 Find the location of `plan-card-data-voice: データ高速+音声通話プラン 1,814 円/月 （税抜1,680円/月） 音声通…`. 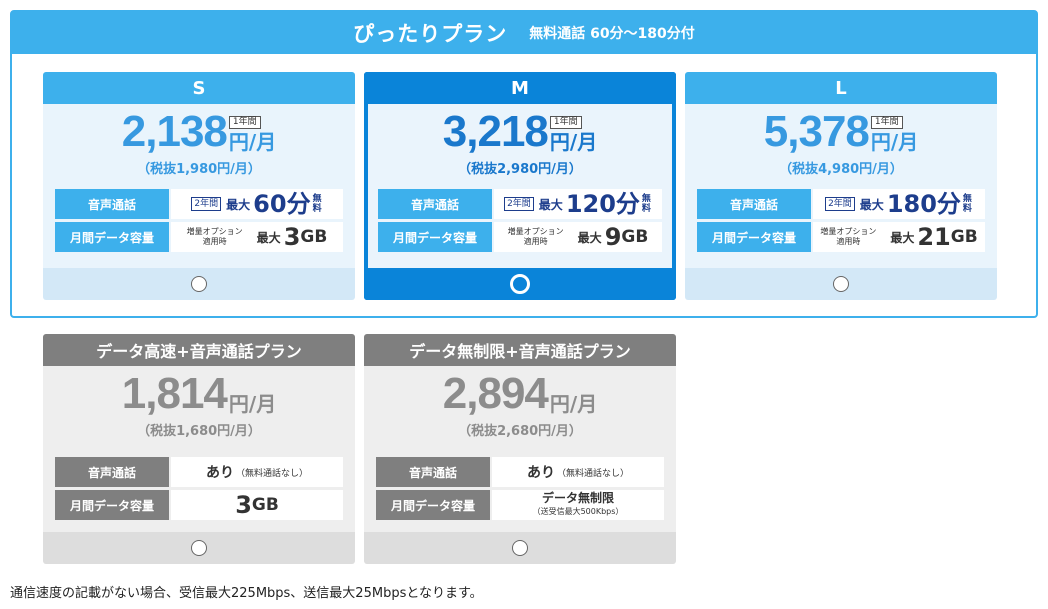

plan-card-data-voice: データ高速+音声通話プラン 1,814 円/月 （税抜1,680円/月） 音声通… is located at coordinates (199, 449).